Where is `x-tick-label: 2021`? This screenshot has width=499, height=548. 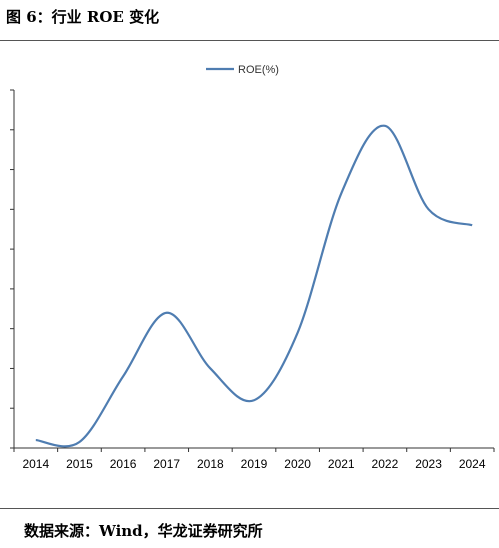 x-tick-label: 2021 is located at coordinates (341, 464).